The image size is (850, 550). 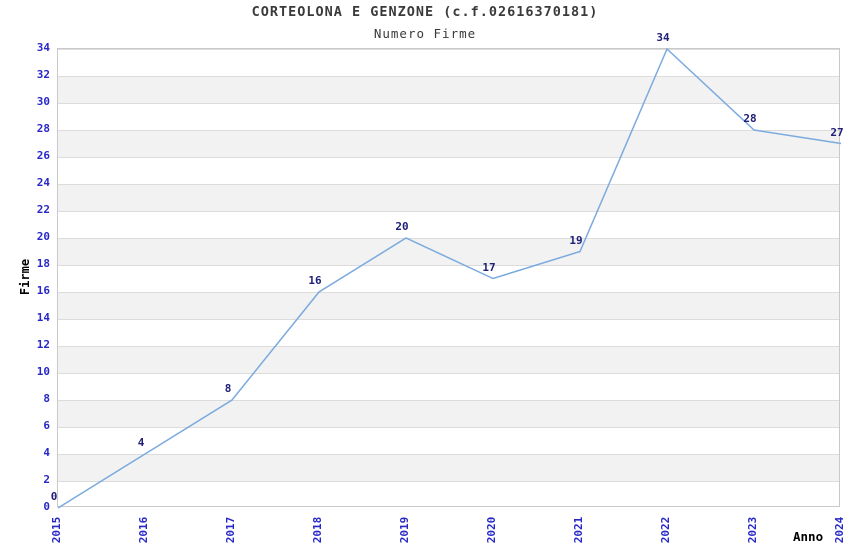 I want to click on y-tick-label: 10, so click(x=43, y=371).